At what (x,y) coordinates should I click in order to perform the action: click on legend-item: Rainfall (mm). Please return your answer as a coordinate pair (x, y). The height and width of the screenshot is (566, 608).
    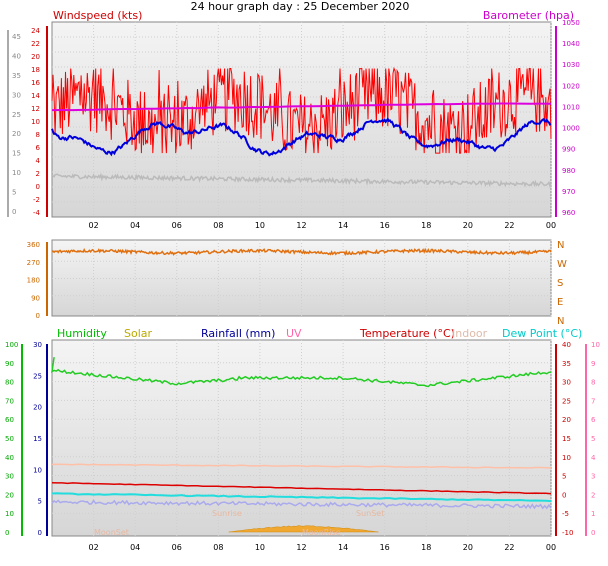
    Looking at the image, I should click on (238, 333).